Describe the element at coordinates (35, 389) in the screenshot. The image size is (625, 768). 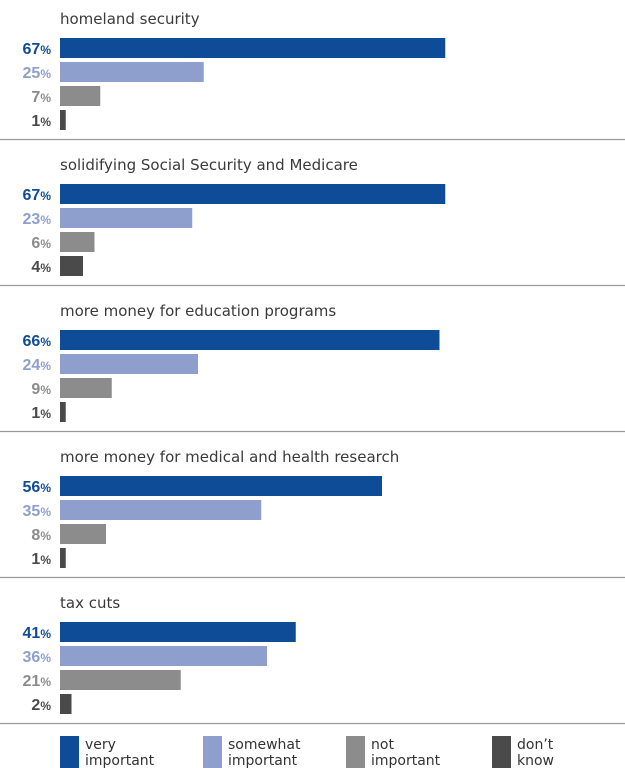
I see `data-label-value: 9` at that location.